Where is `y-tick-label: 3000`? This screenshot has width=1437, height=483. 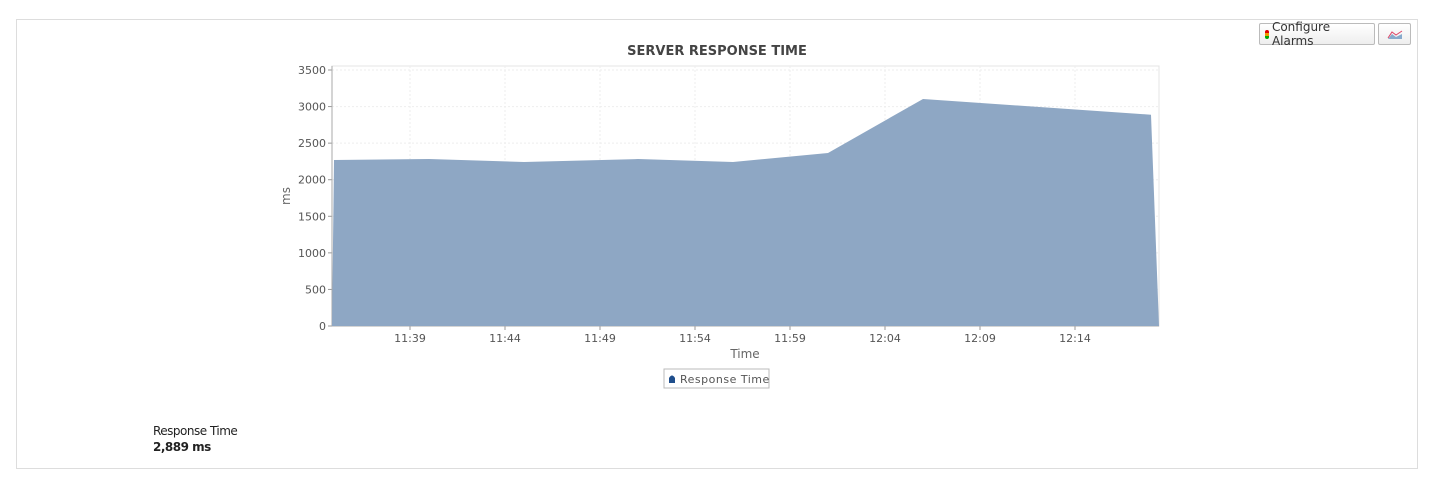
y-tick-label: 3000 is located at coordinates (312, 107).